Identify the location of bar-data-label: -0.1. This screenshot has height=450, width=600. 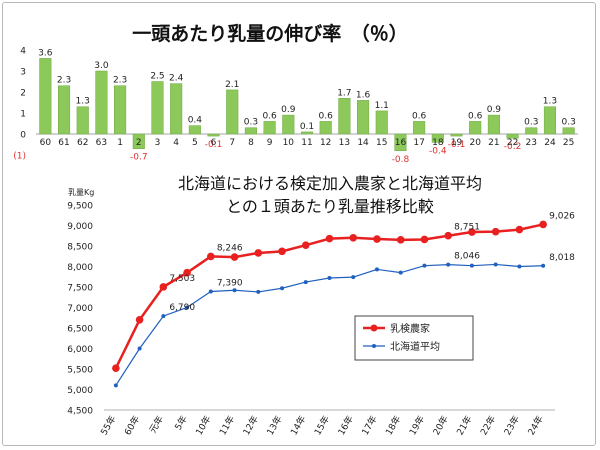
(214, 145).